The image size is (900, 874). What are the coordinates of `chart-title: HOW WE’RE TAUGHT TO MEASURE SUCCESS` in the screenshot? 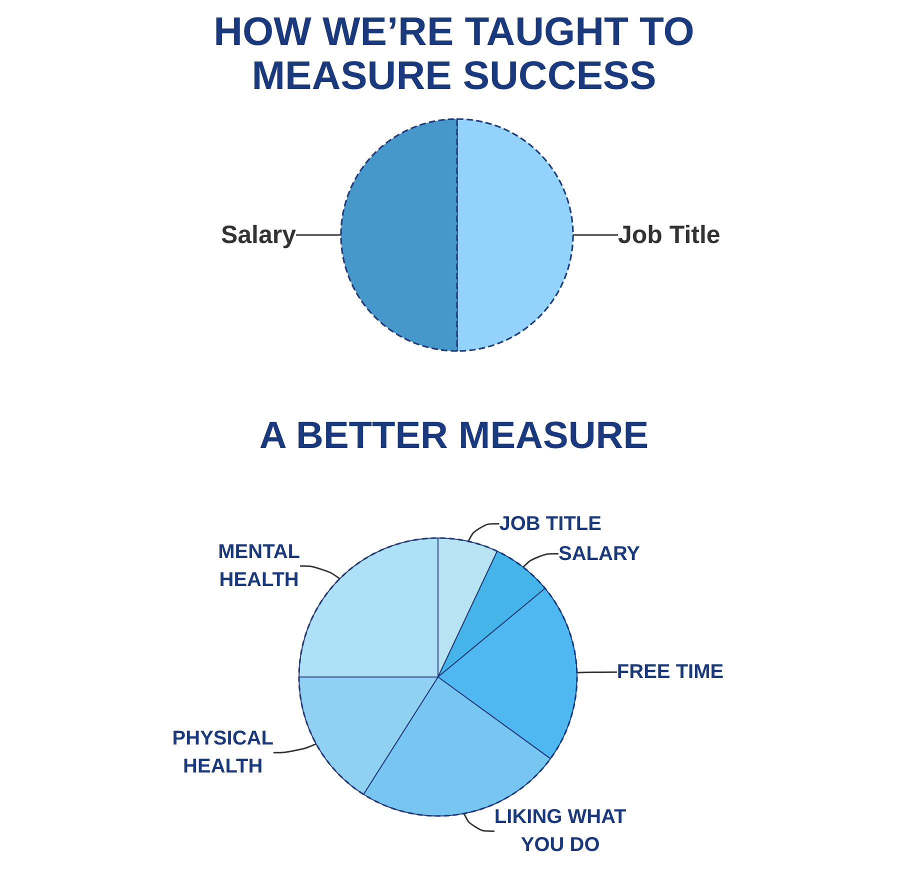 It's located at (454, 54).